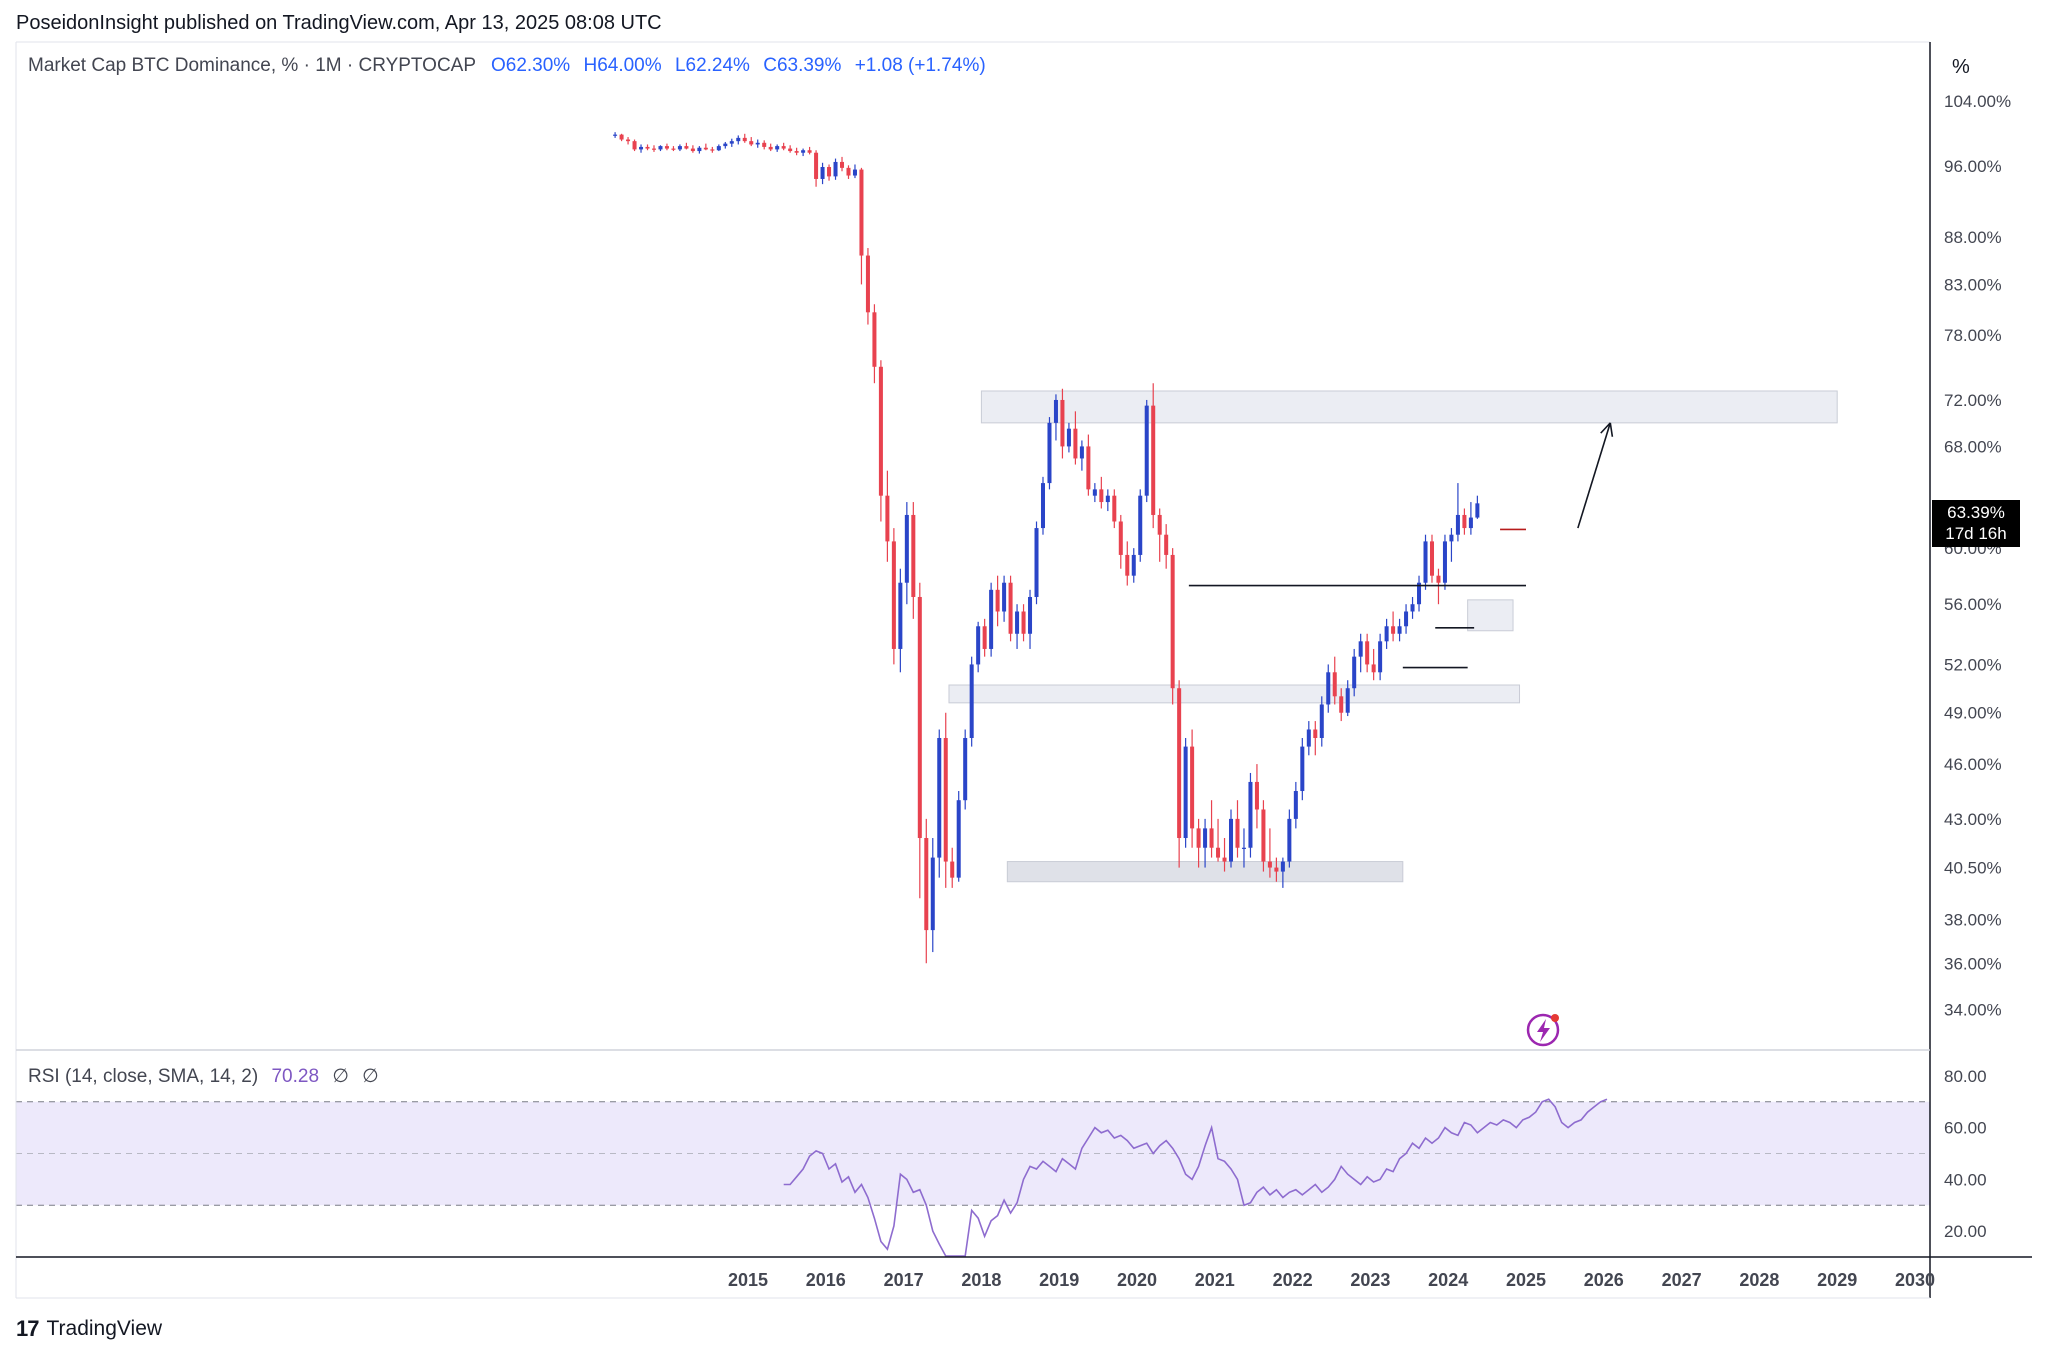  I want to click on price-tick-label: 38.00%, so click(1973, 919).